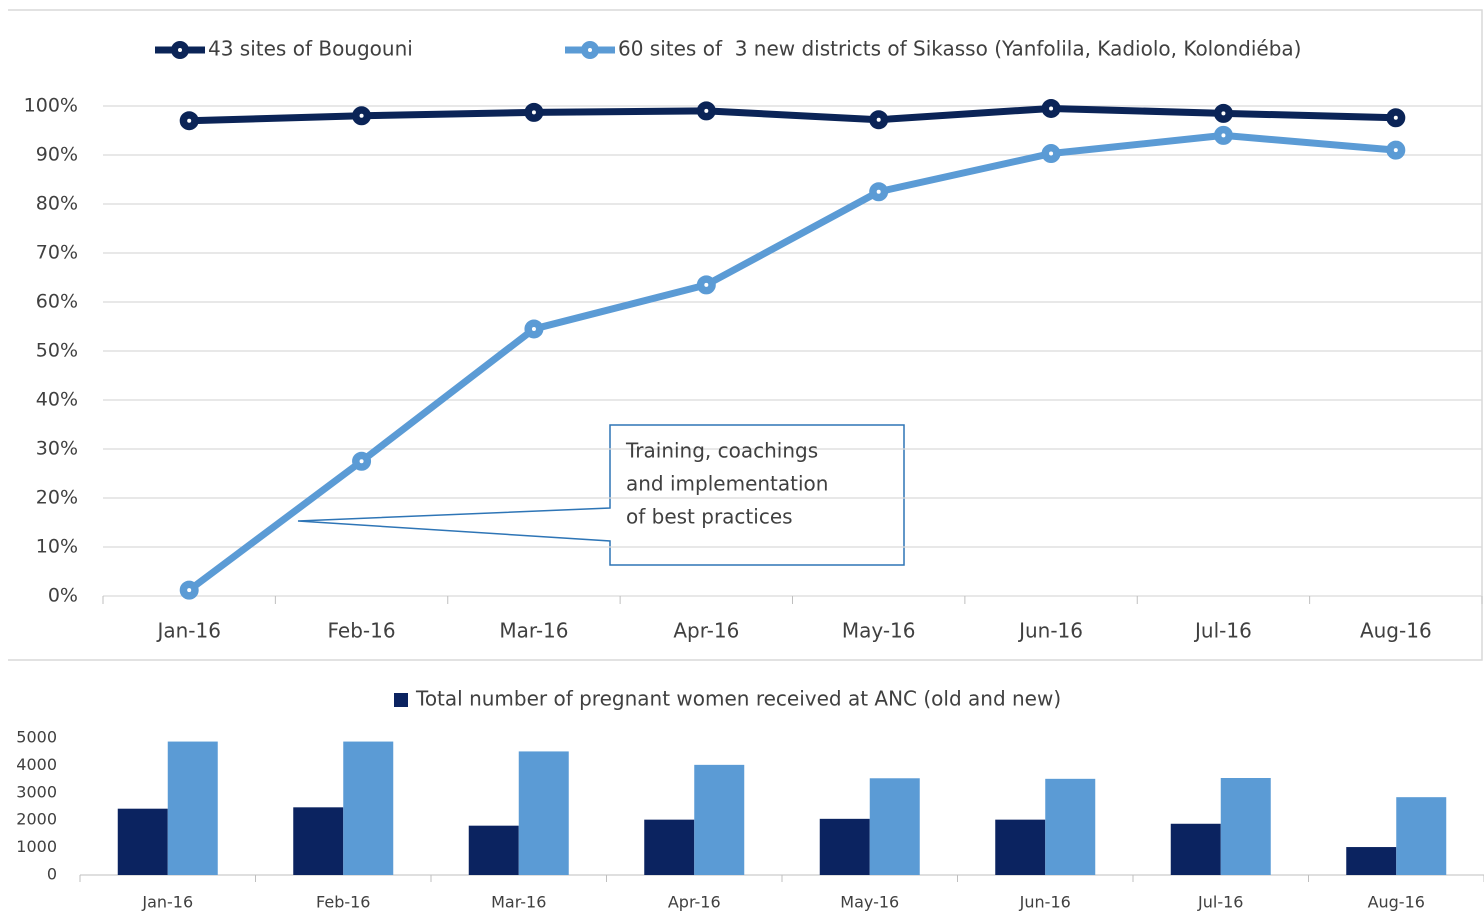  What do you see at coordinates (57, 498) in the screenshot?
I see `y-tick-label: 20%` at bounding box center [57, 498].